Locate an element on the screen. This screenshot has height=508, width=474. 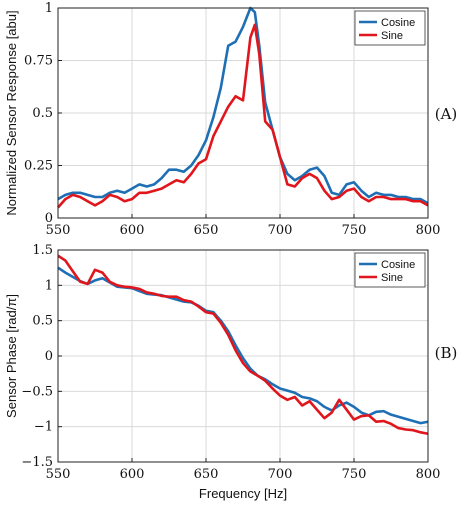
y-tick-label: 1.5 is located at coordinates (42, 250).